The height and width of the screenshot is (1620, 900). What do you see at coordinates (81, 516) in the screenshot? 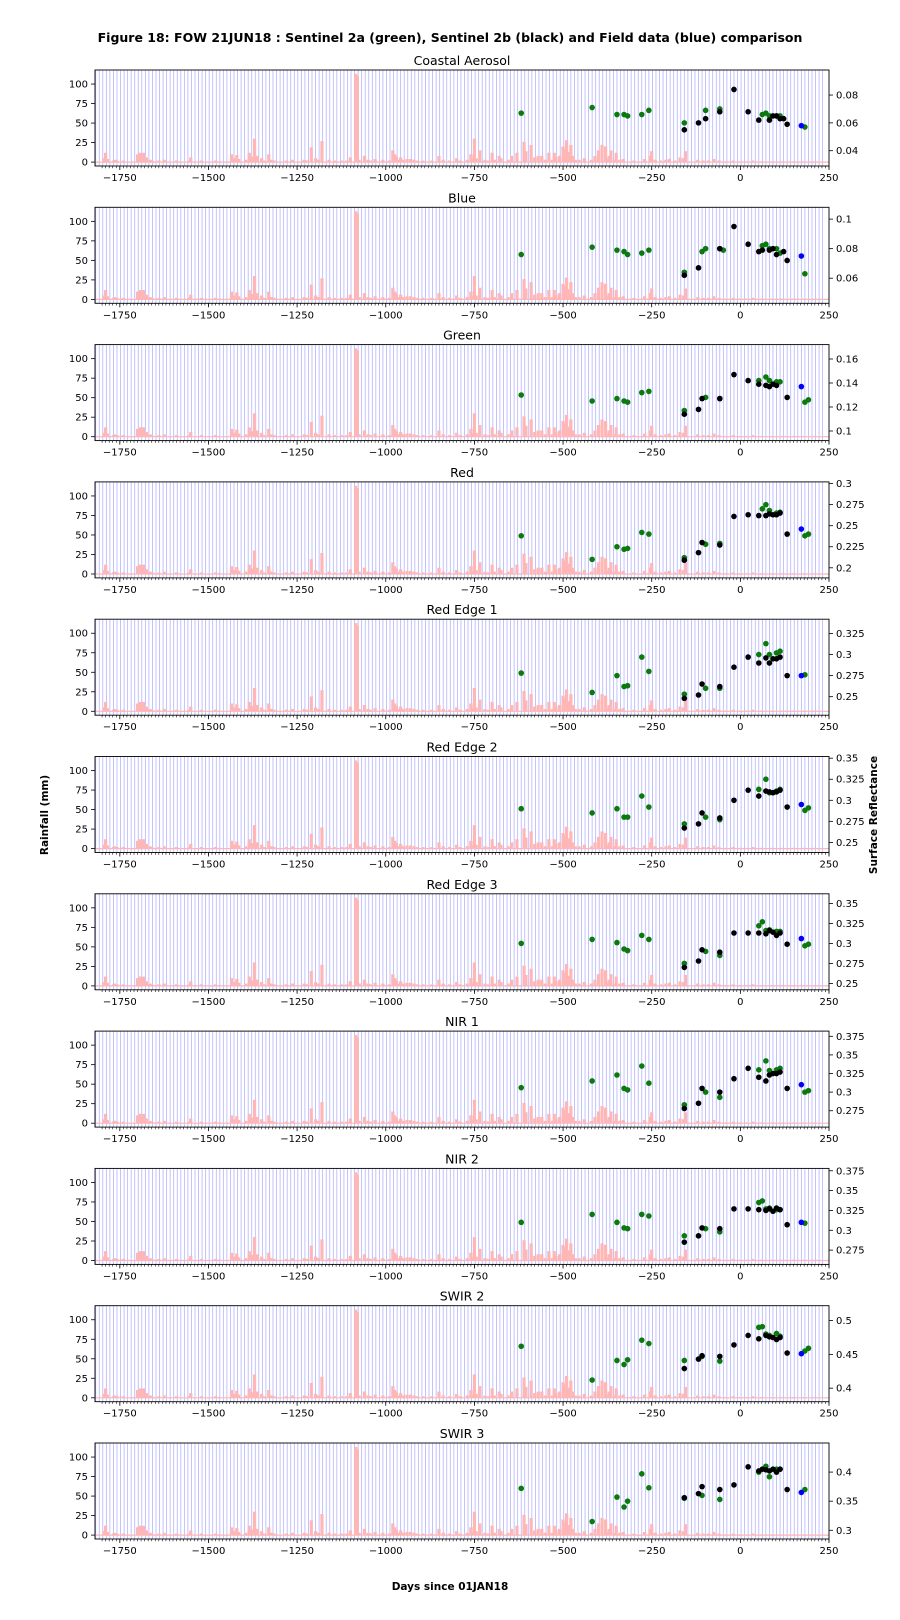
I see `left-tick-label: 75` at bounding box center [81, 516].